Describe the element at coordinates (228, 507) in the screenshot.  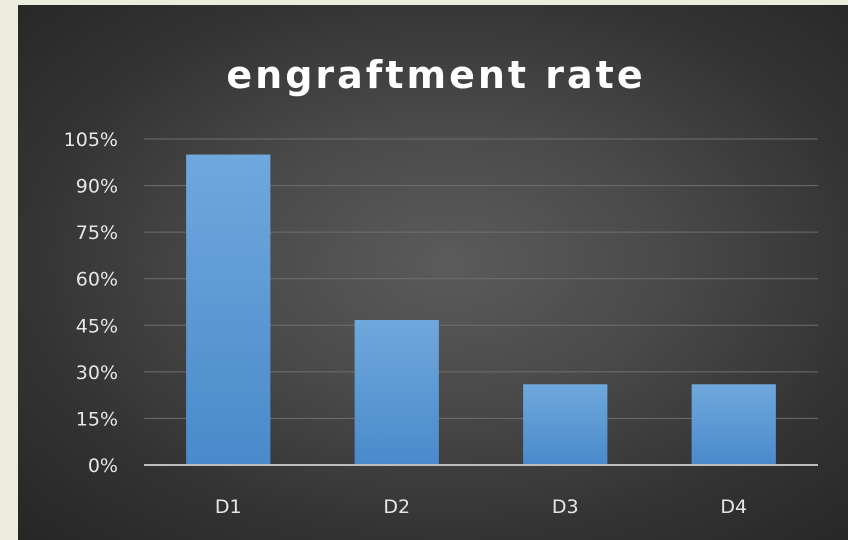
I see `x-tick-label: D1` at that location.